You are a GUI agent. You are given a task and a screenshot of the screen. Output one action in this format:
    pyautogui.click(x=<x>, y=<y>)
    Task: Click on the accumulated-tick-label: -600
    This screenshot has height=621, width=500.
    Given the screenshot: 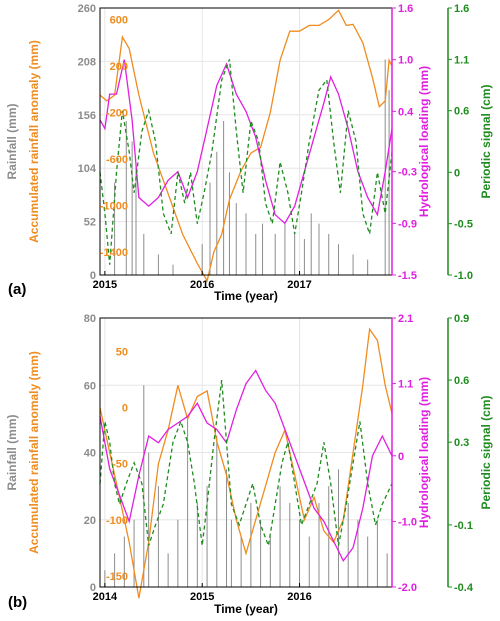 What is the action you would take?
    pyautogui.click(x=117, y=160)
    